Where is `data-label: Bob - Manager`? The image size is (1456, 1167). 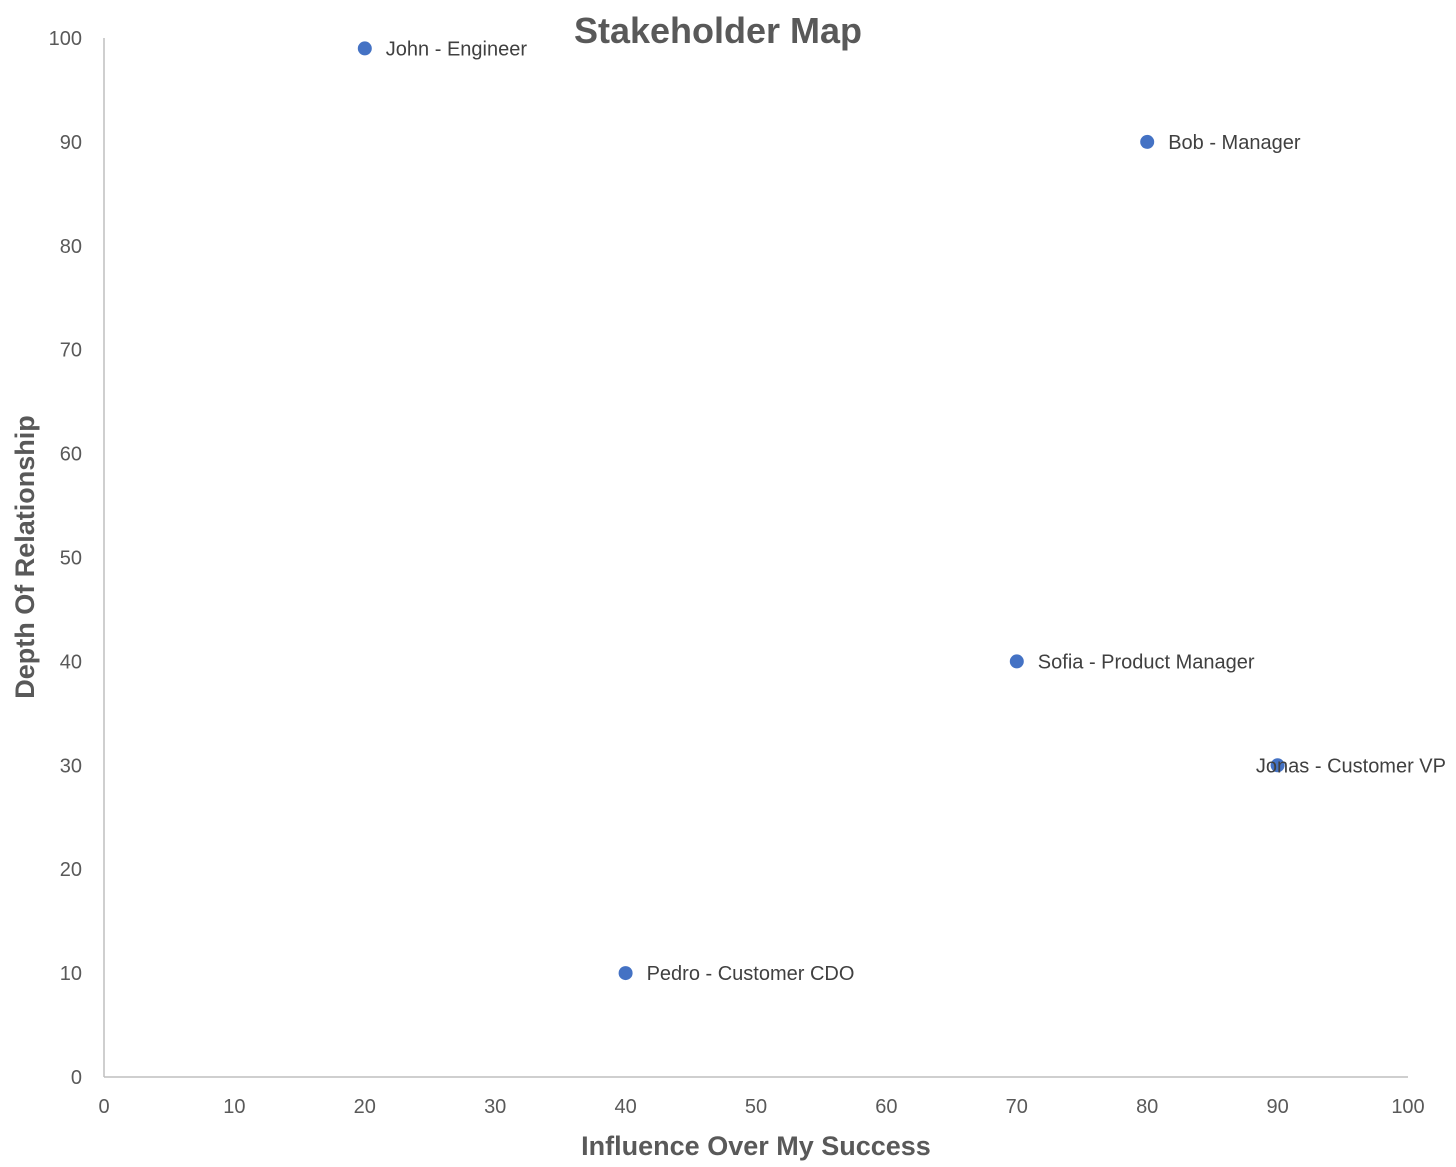
data-label: Bob - Manager is located at coordinates (1234, 143).